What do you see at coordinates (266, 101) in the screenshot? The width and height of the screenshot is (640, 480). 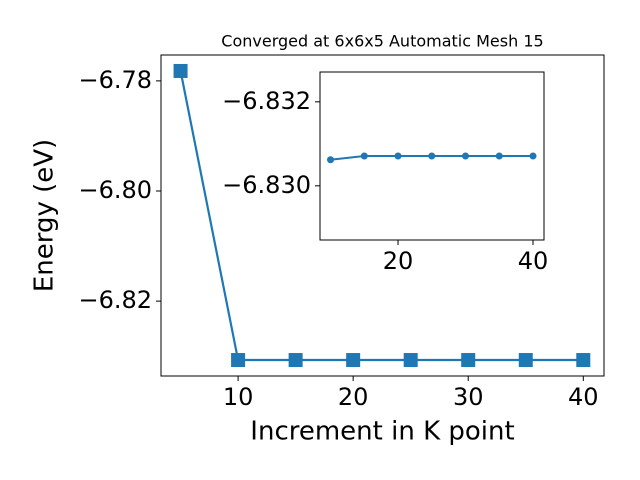 I see `y-tick-label: −6.832` at bounding box center [266, 101].